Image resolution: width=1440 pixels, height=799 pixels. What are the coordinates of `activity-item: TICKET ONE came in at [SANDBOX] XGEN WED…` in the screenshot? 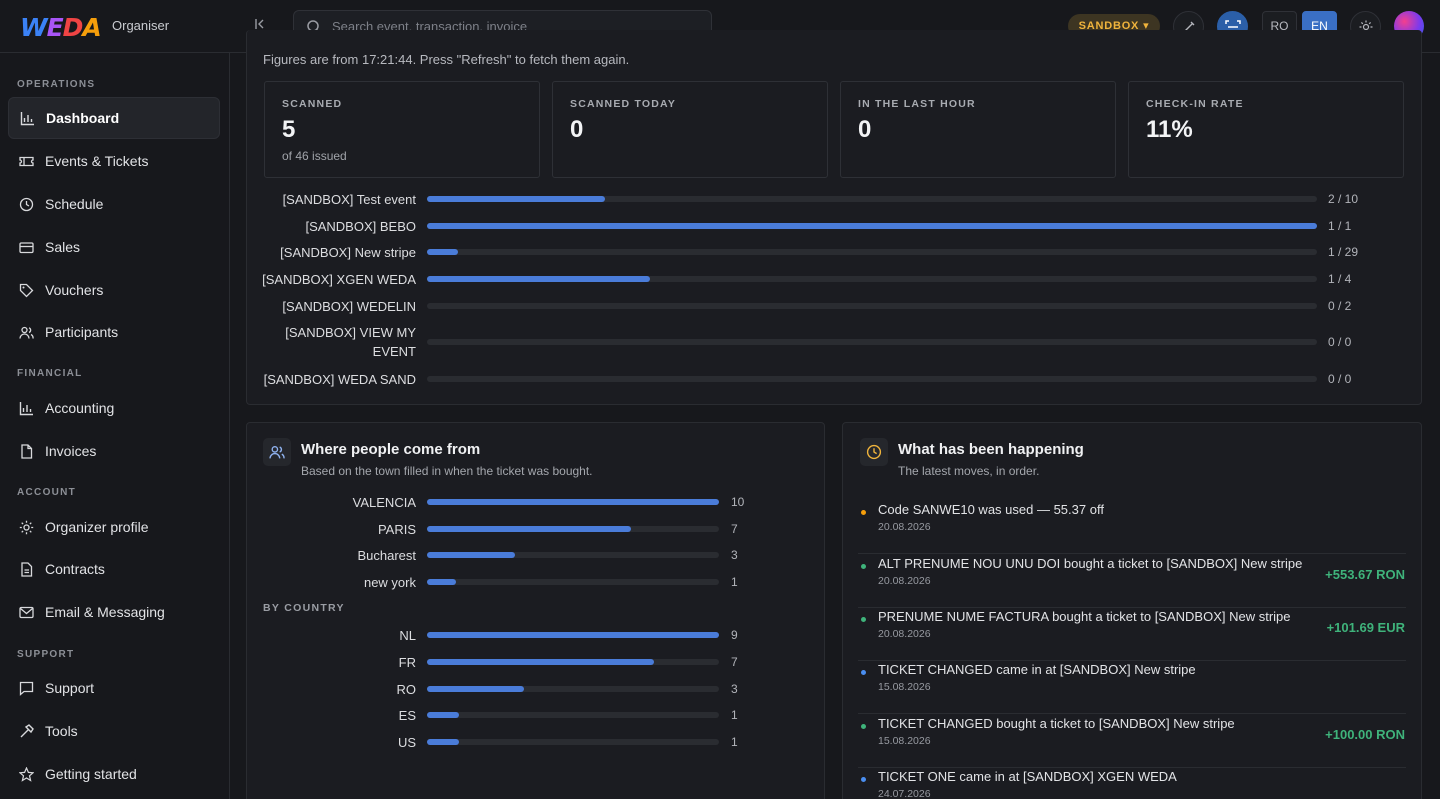 It's located at (1132, 783).